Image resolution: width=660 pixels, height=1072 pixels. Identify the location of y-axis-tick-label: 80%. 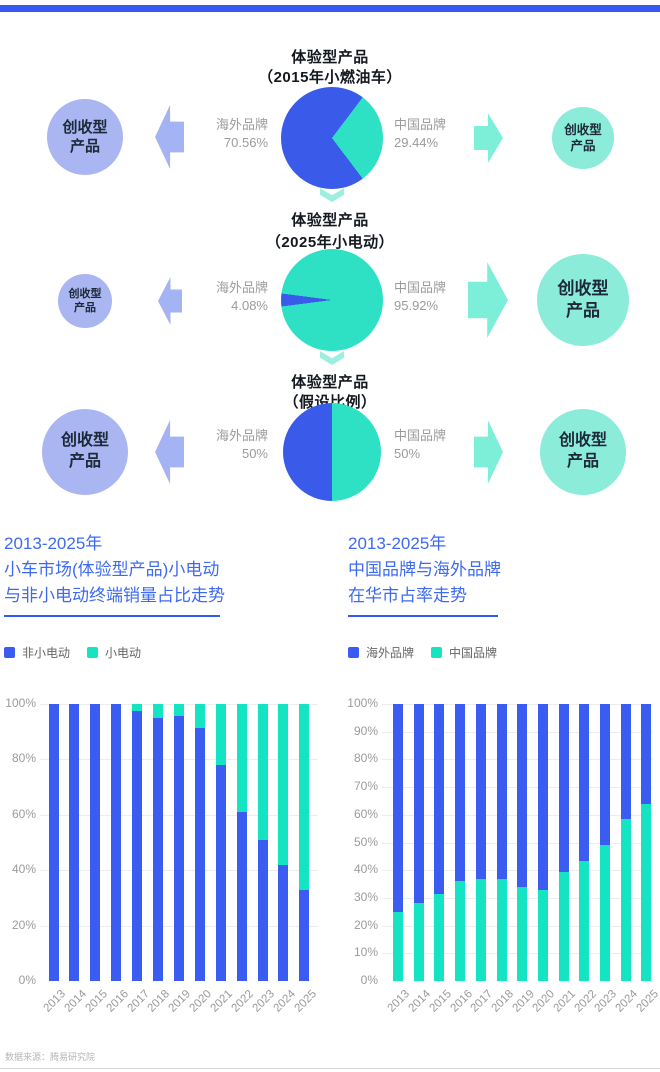
(23, 758).